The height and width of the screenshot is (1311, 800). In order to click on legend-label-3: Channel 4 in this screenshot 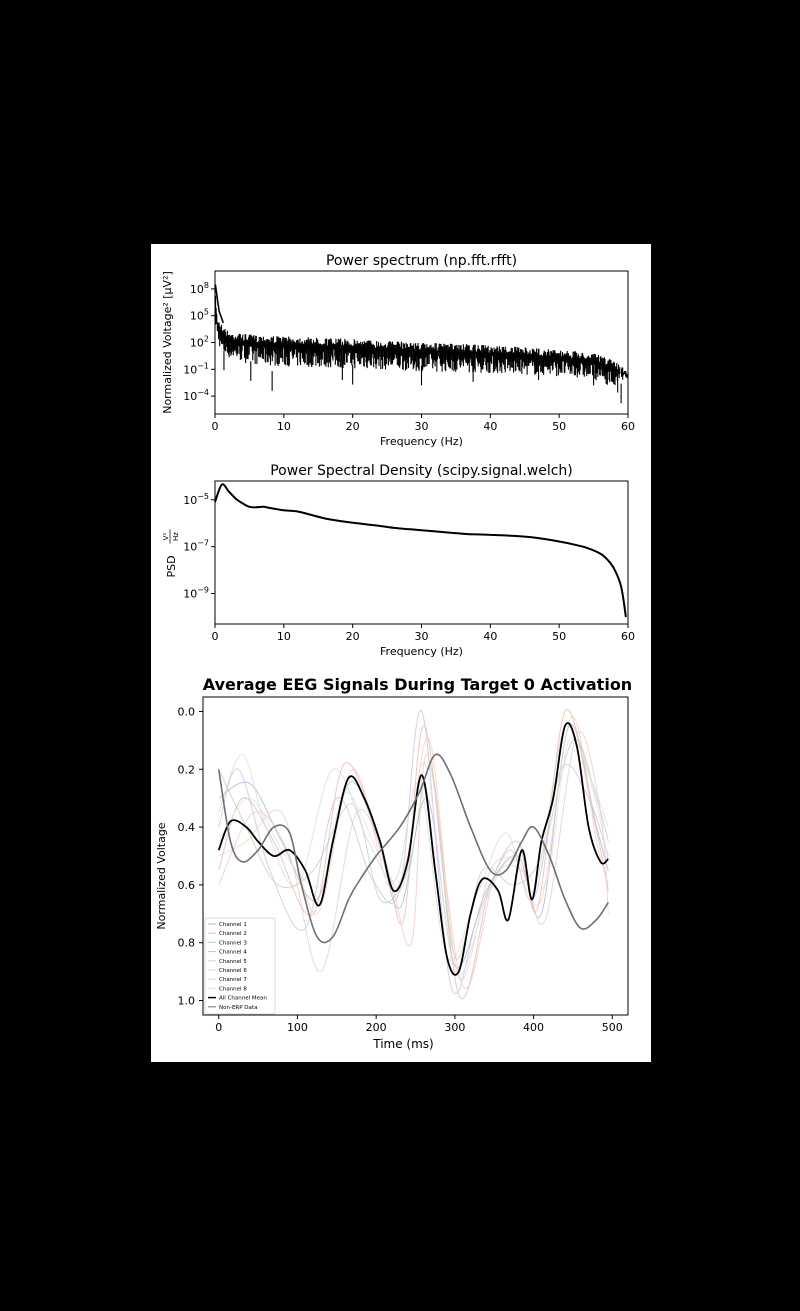, I will do `click(233, 953)`.